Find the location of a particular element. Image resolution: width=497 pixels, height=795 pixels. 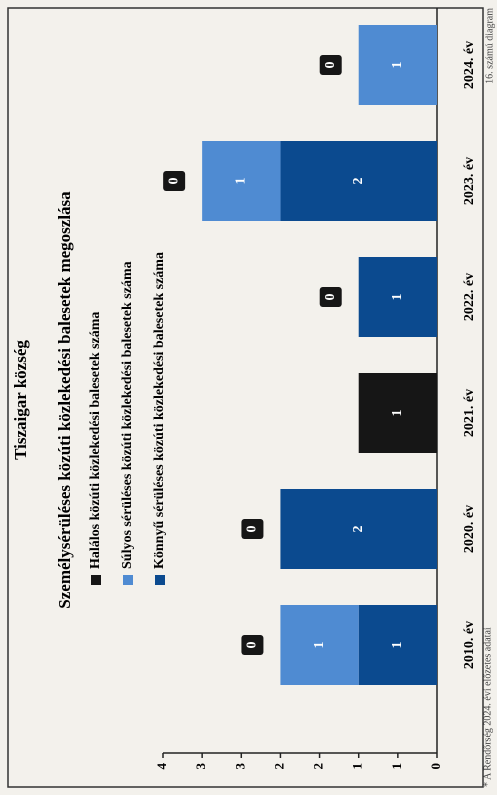

chart-title: Tiszaigar község is located at coordinates (20, 400).